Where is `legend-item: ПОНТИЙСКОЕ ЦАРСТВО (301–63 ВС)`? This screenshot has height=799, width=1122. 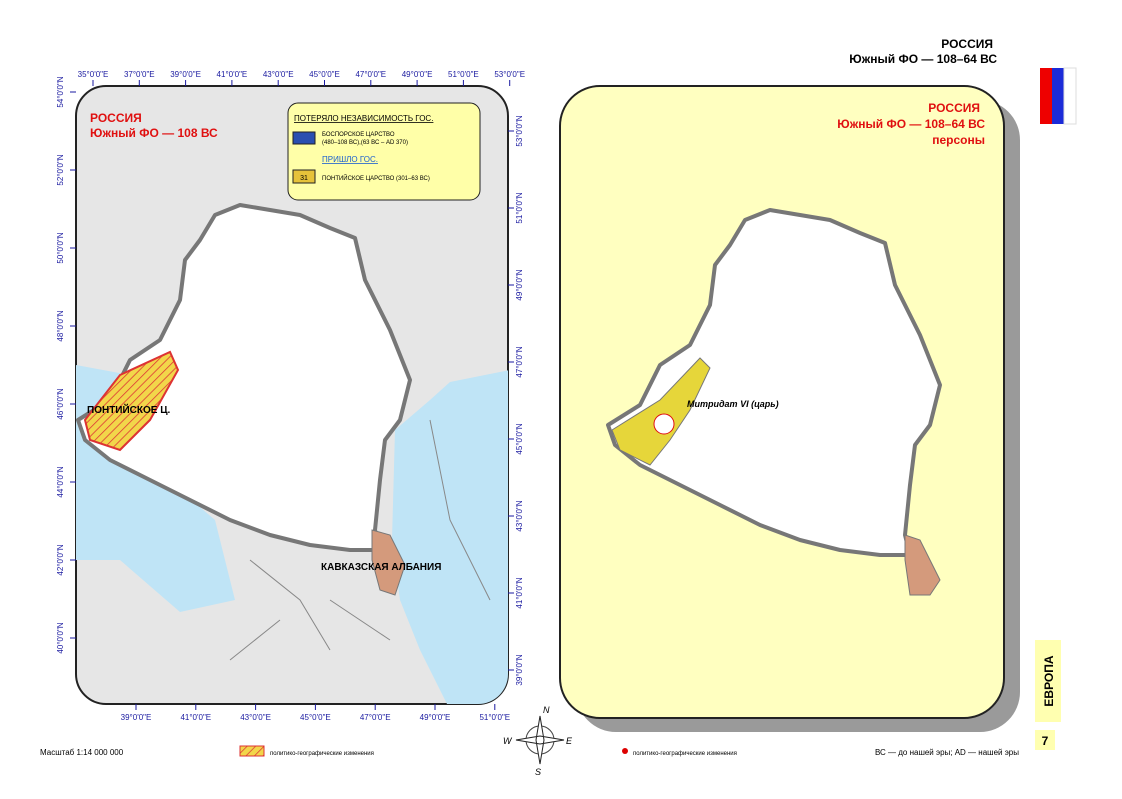
legend-item: ПОНТИЙСКОЕ ЦАРСТВО (301–63 ВС) is located at coordinates (376, 178).